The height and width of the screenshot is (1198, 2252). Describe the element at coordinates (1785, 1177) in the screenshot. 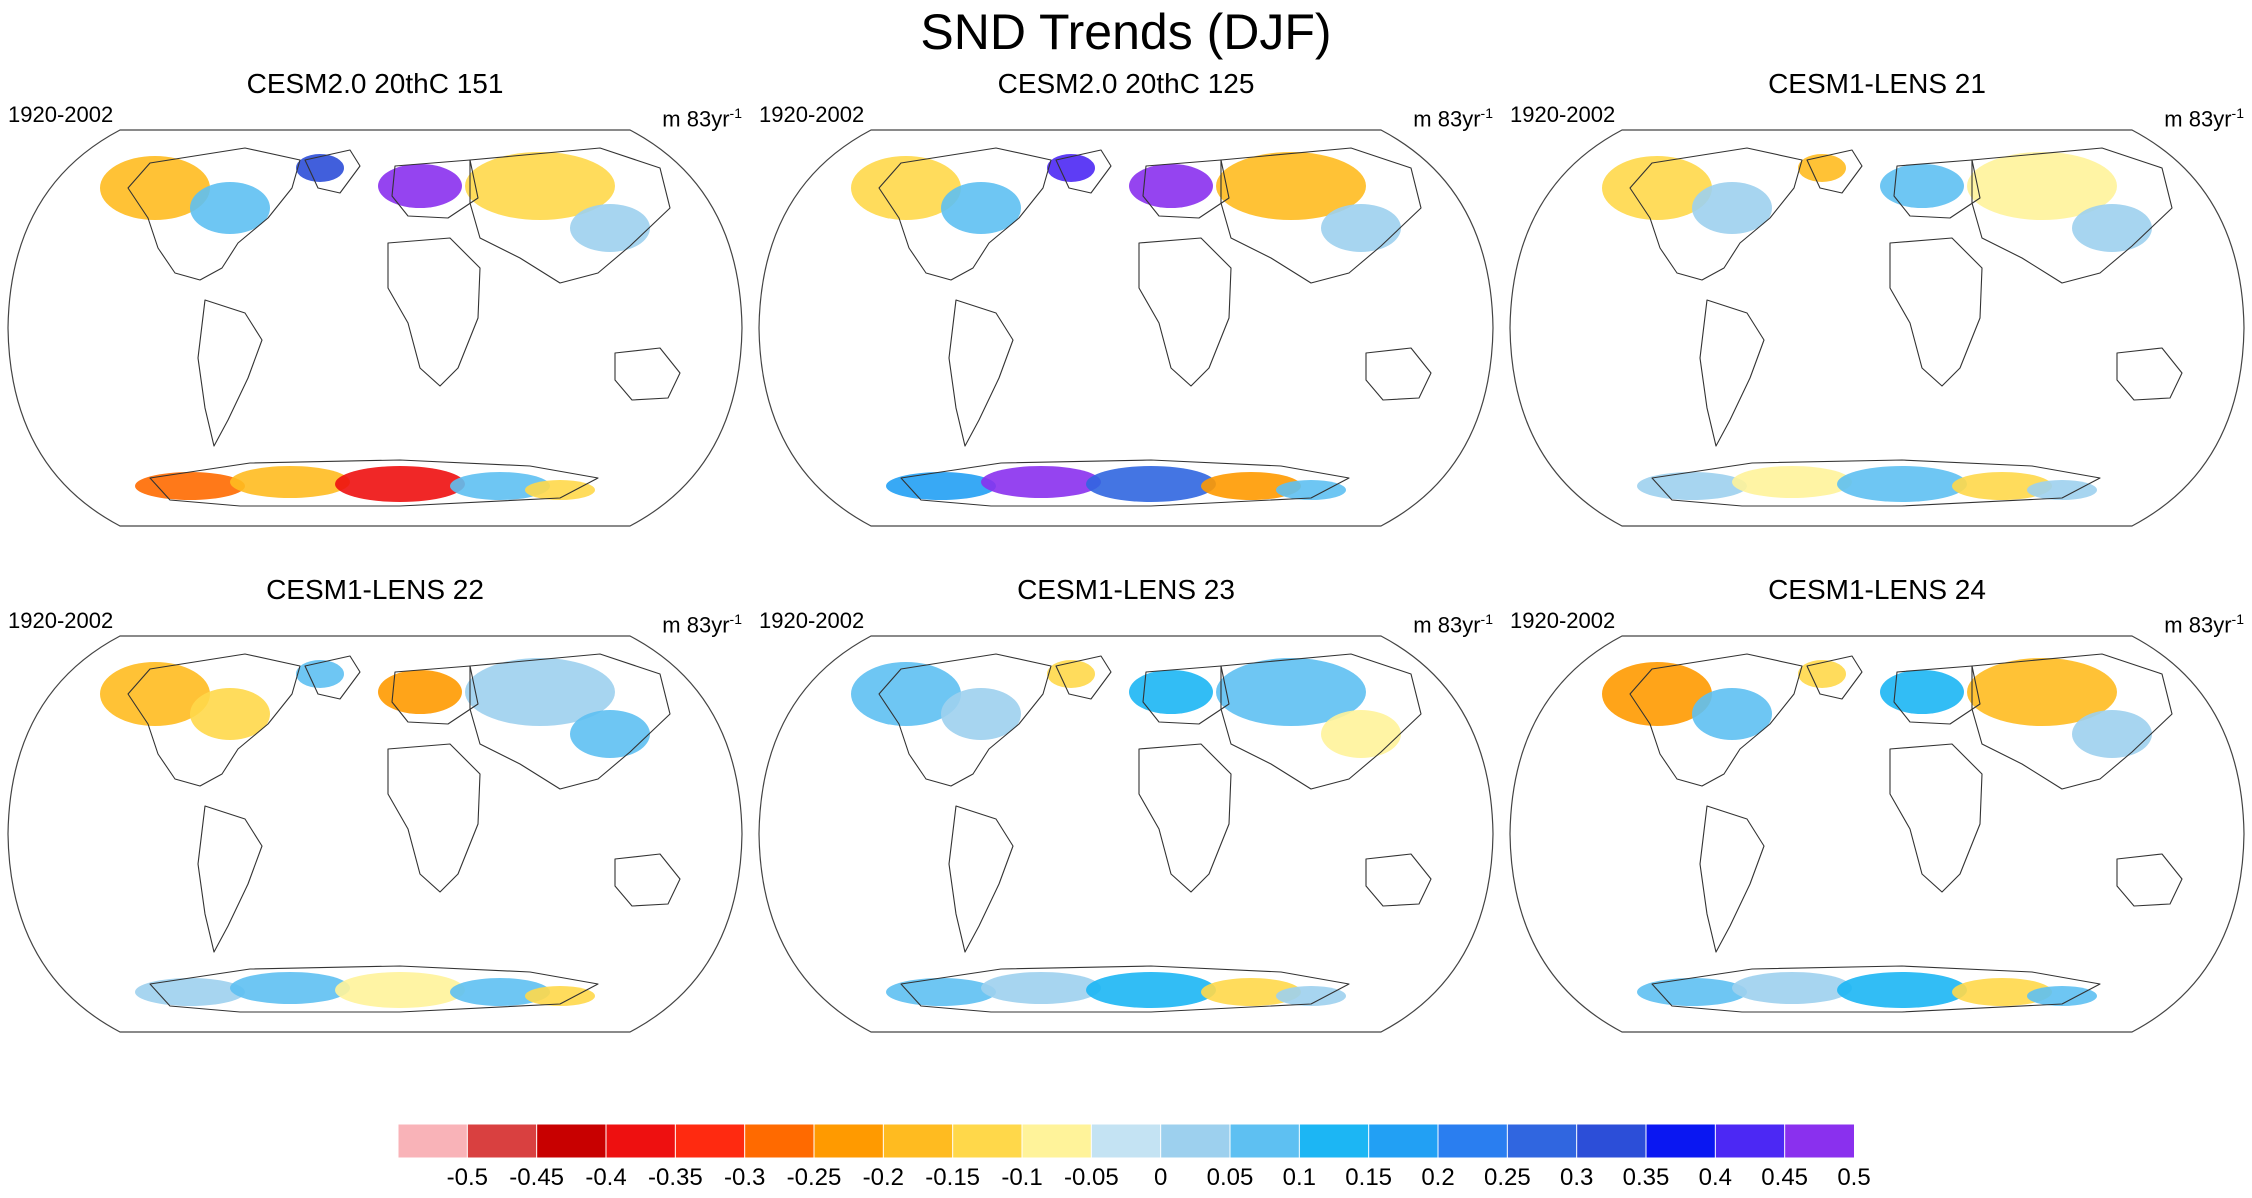

I see `colorbar-tick-label: 0.45` at that location.